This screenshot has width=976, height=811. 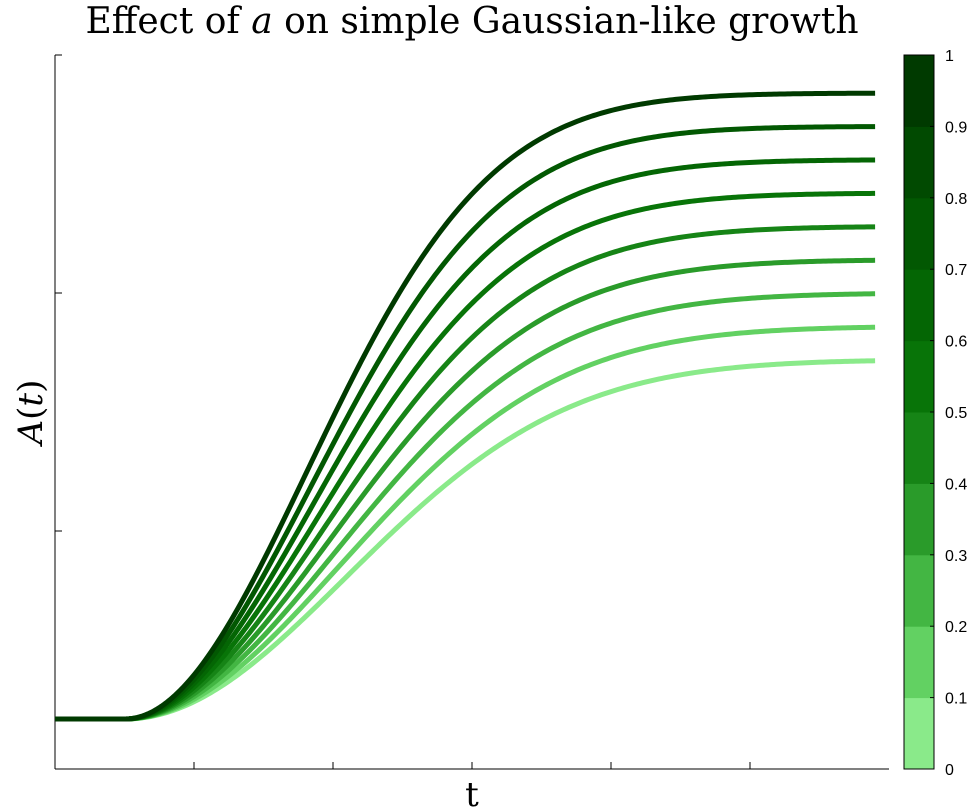 I want to click on colorbar-tick-label-1: 0.1, so click(x=956, y=699).